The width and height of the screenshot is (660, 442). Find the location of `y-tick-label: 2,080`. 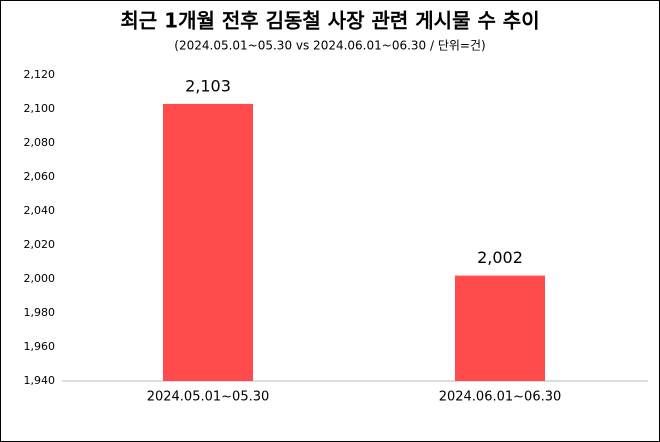

y-tick-label: 2,080 is located at coordinates (40, 142).